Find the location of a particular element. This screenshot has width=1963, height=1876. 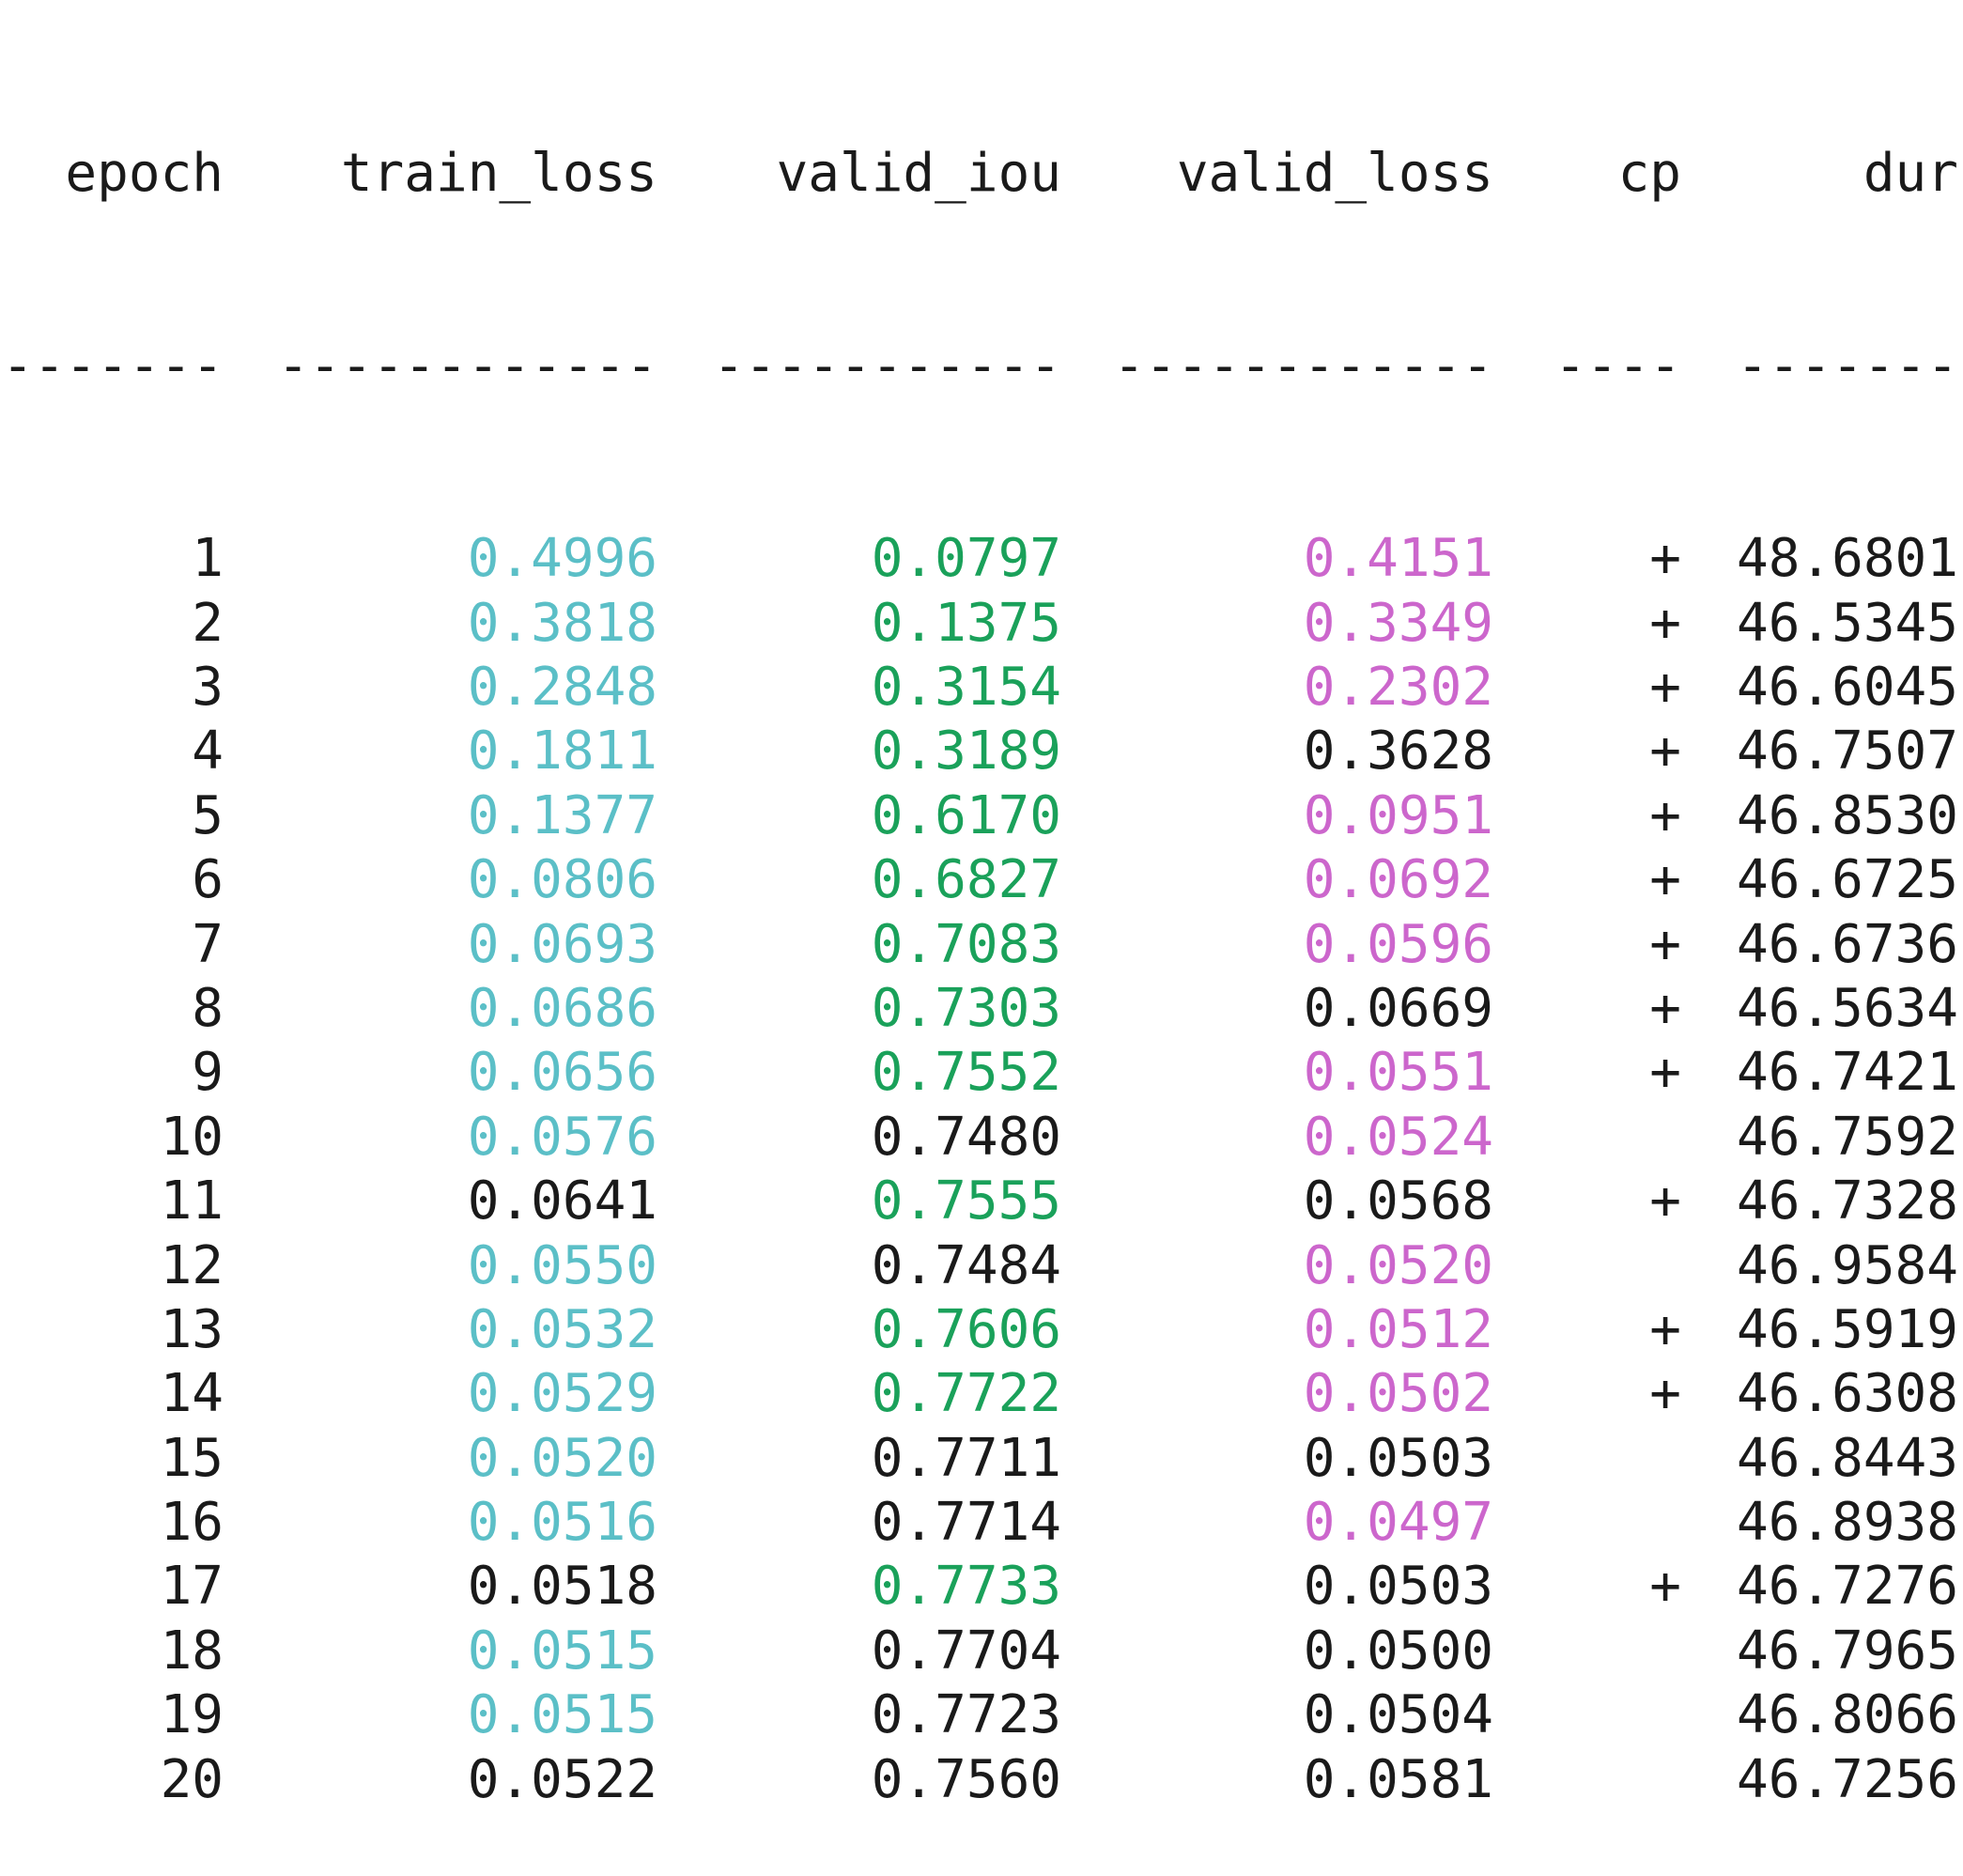

table-row: 4 0.1811 0.3189 0.3628 +46.7507 is located at coordinates (981, 752).